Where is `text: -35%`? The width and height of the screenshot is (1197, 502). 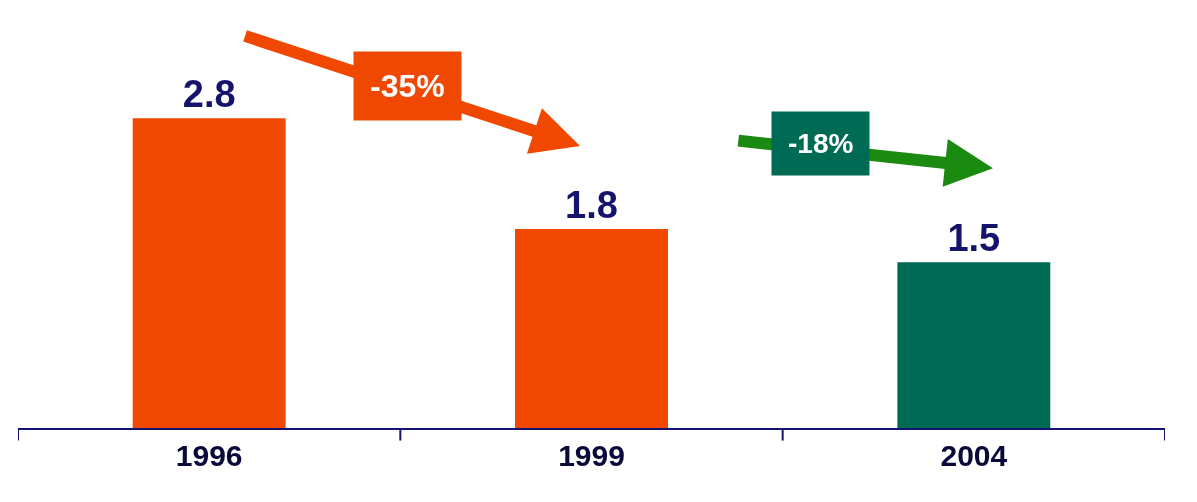
text: -35% is located at coordinates (407, 86).